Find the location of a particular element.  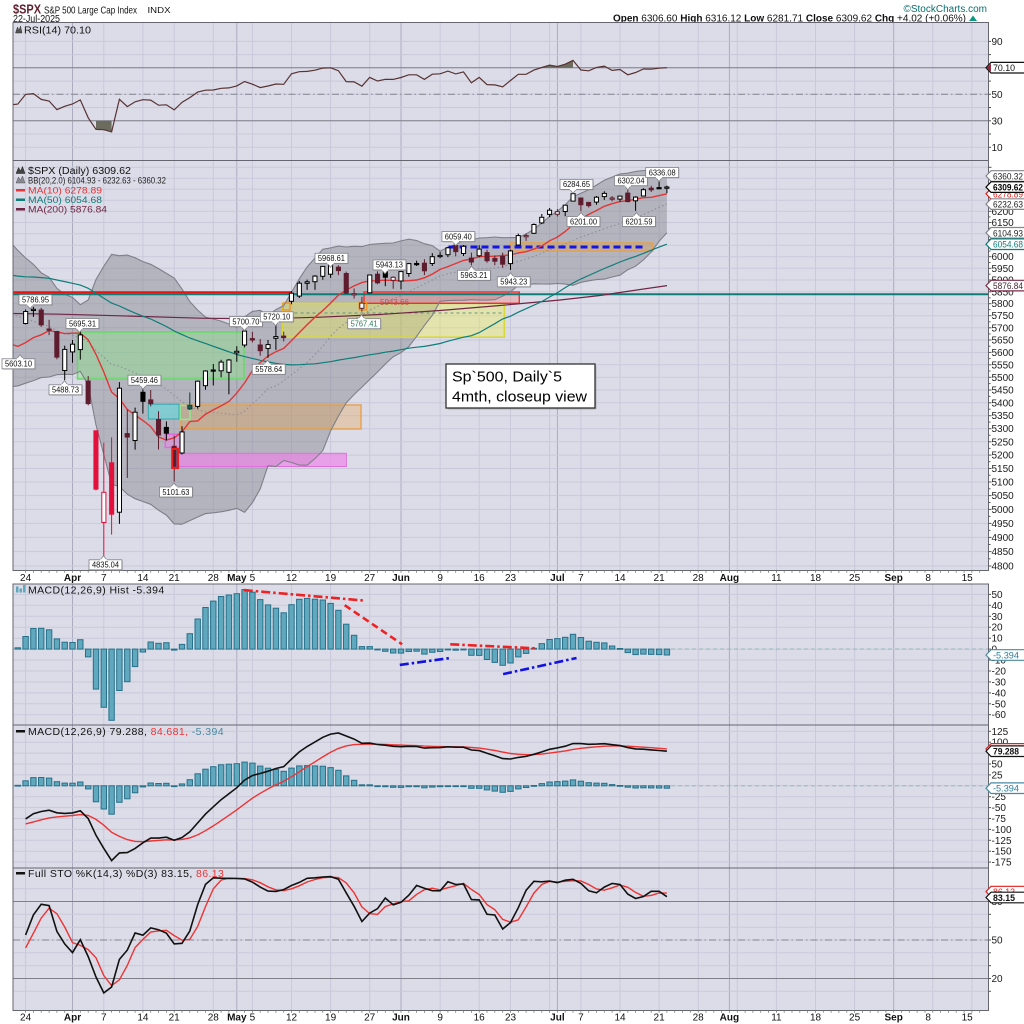

svg-text: 5150 is located at coordinates (1003, 469).